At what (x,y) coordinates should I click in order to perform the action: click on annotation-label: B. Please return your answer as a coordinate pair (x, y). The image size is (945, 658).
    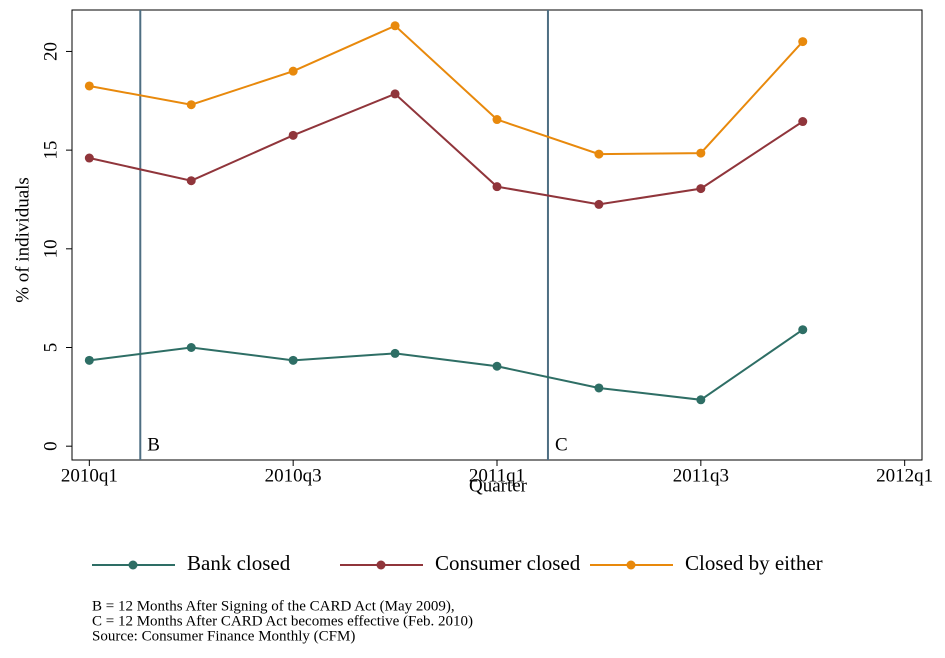
    Looking at the image, I should click on (153, 444).